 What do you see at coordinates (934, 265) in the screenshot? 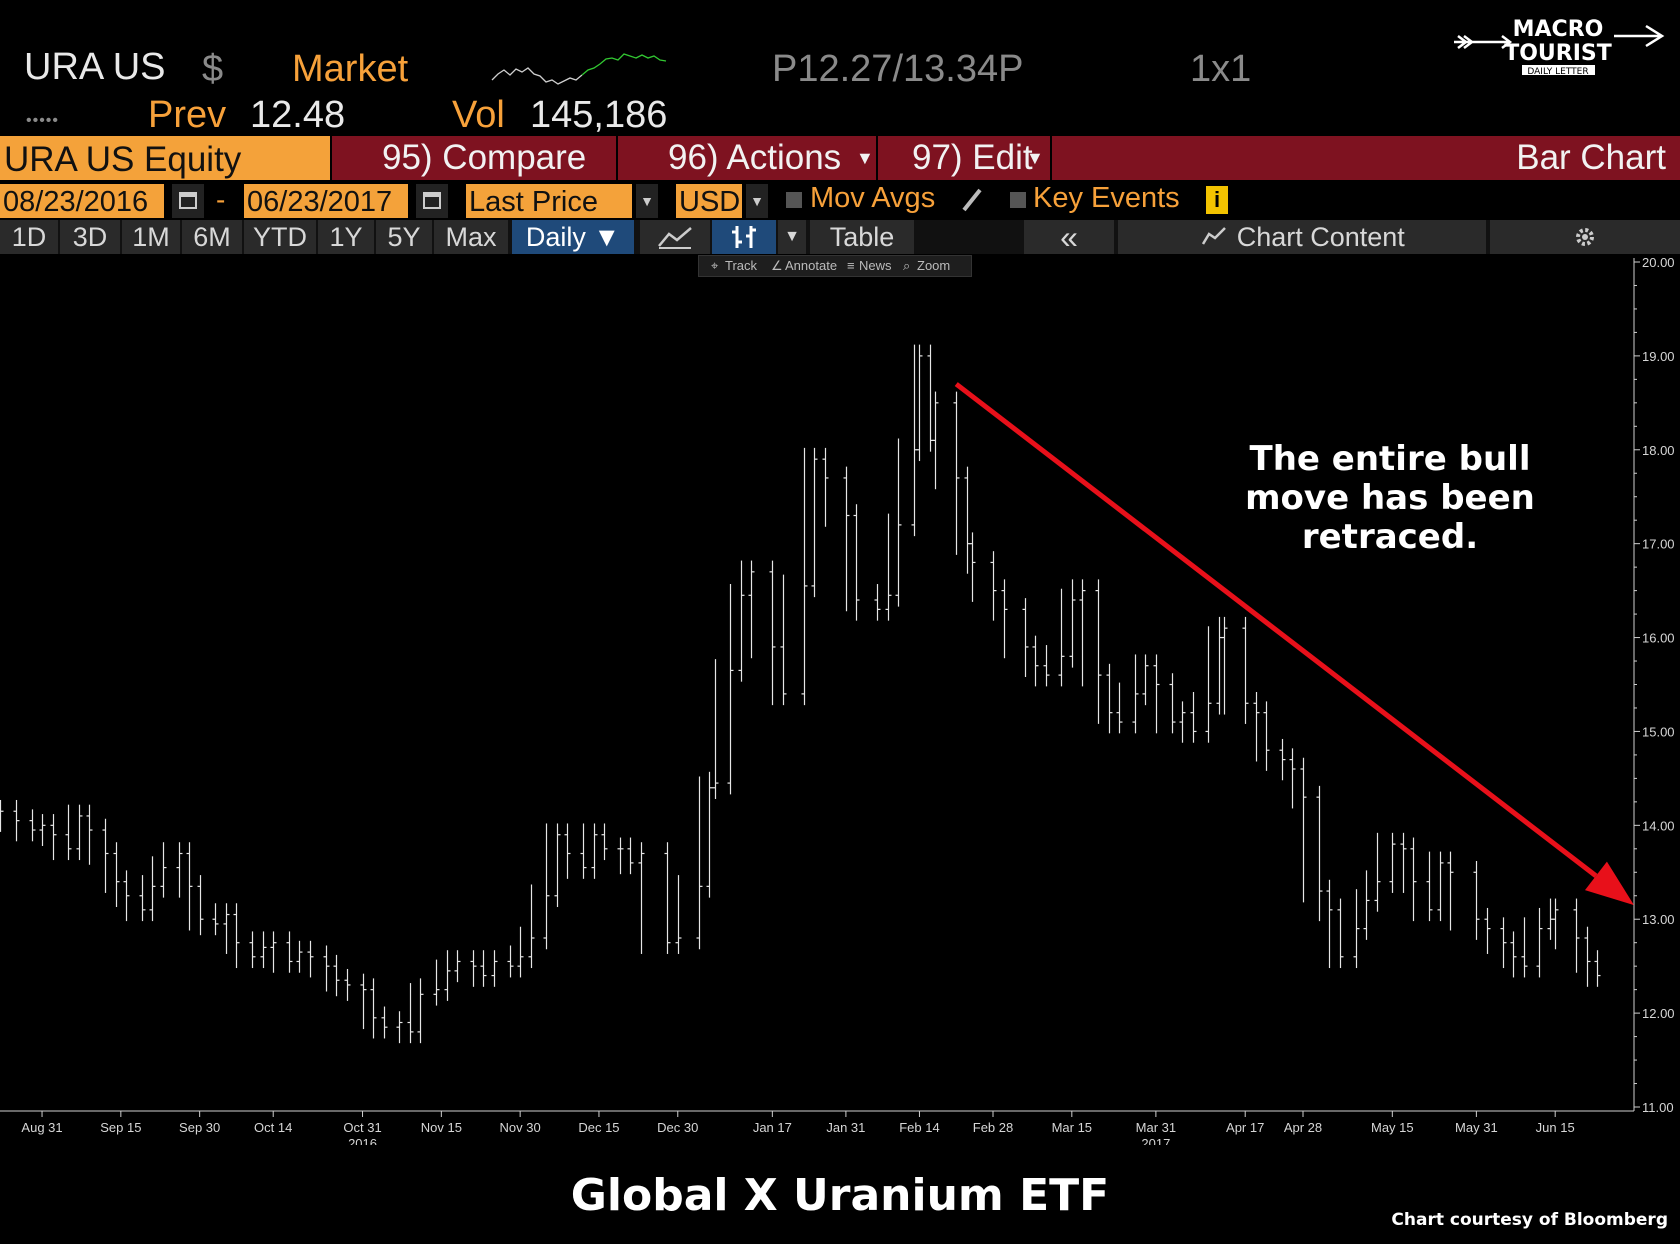
I see `zoom-button: Zoom` at bounding box center [934, 265].